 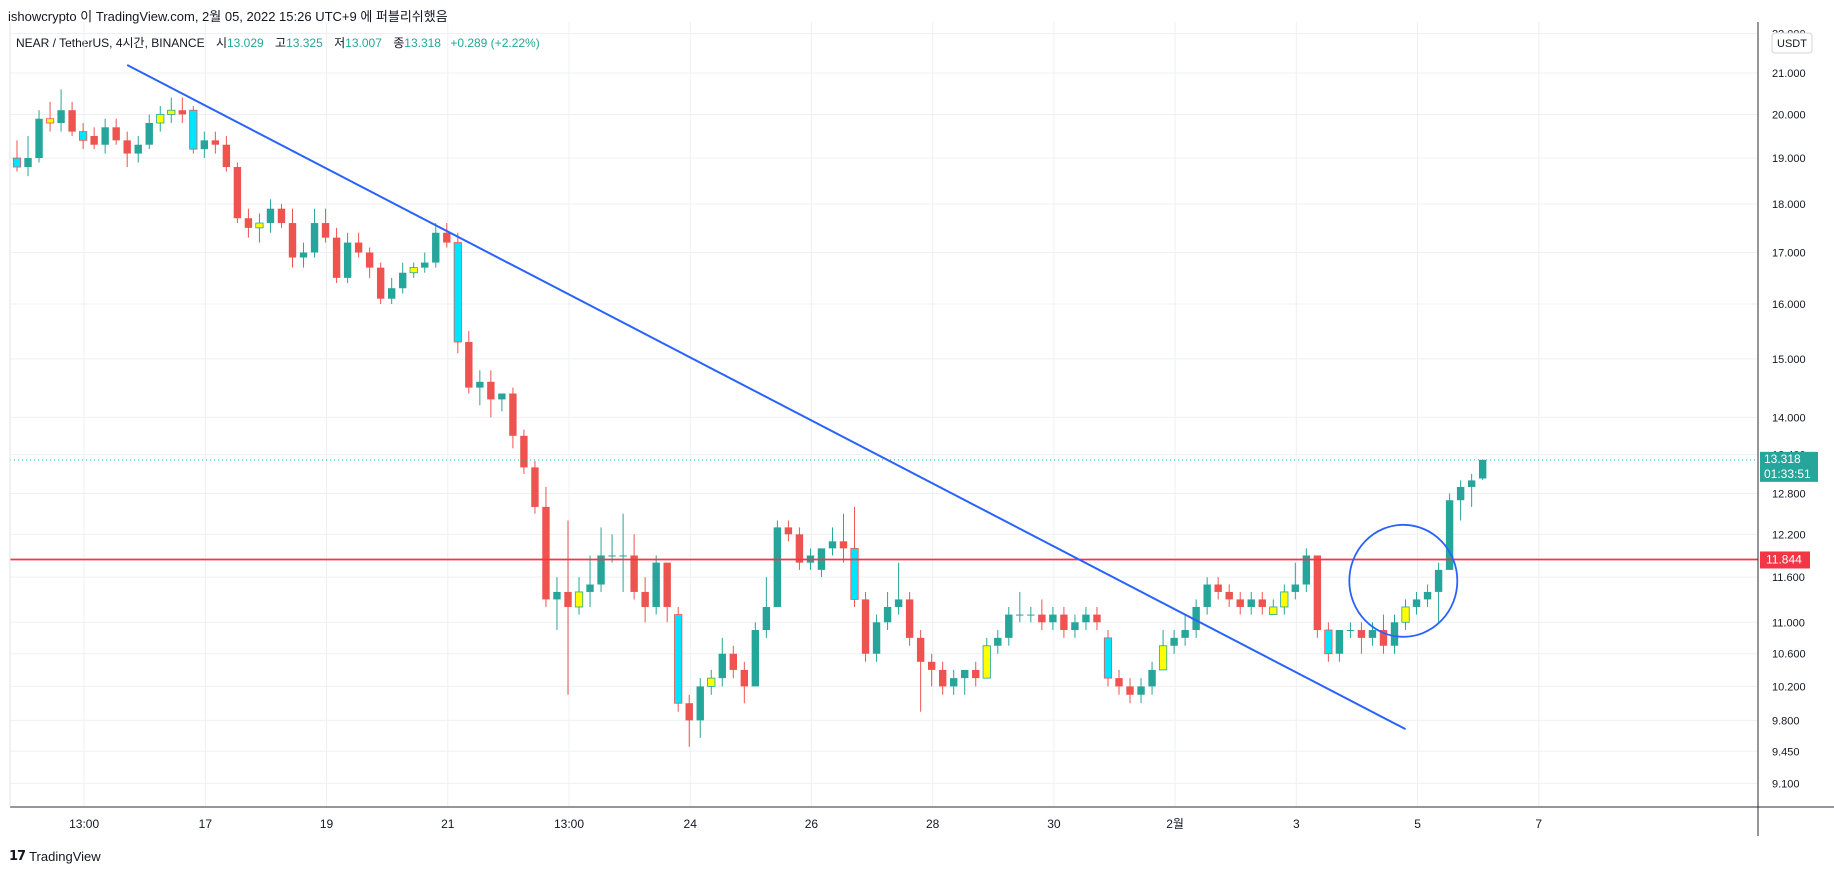 I want to click on currency-badge: USDT, so click(x=1792, y=44).